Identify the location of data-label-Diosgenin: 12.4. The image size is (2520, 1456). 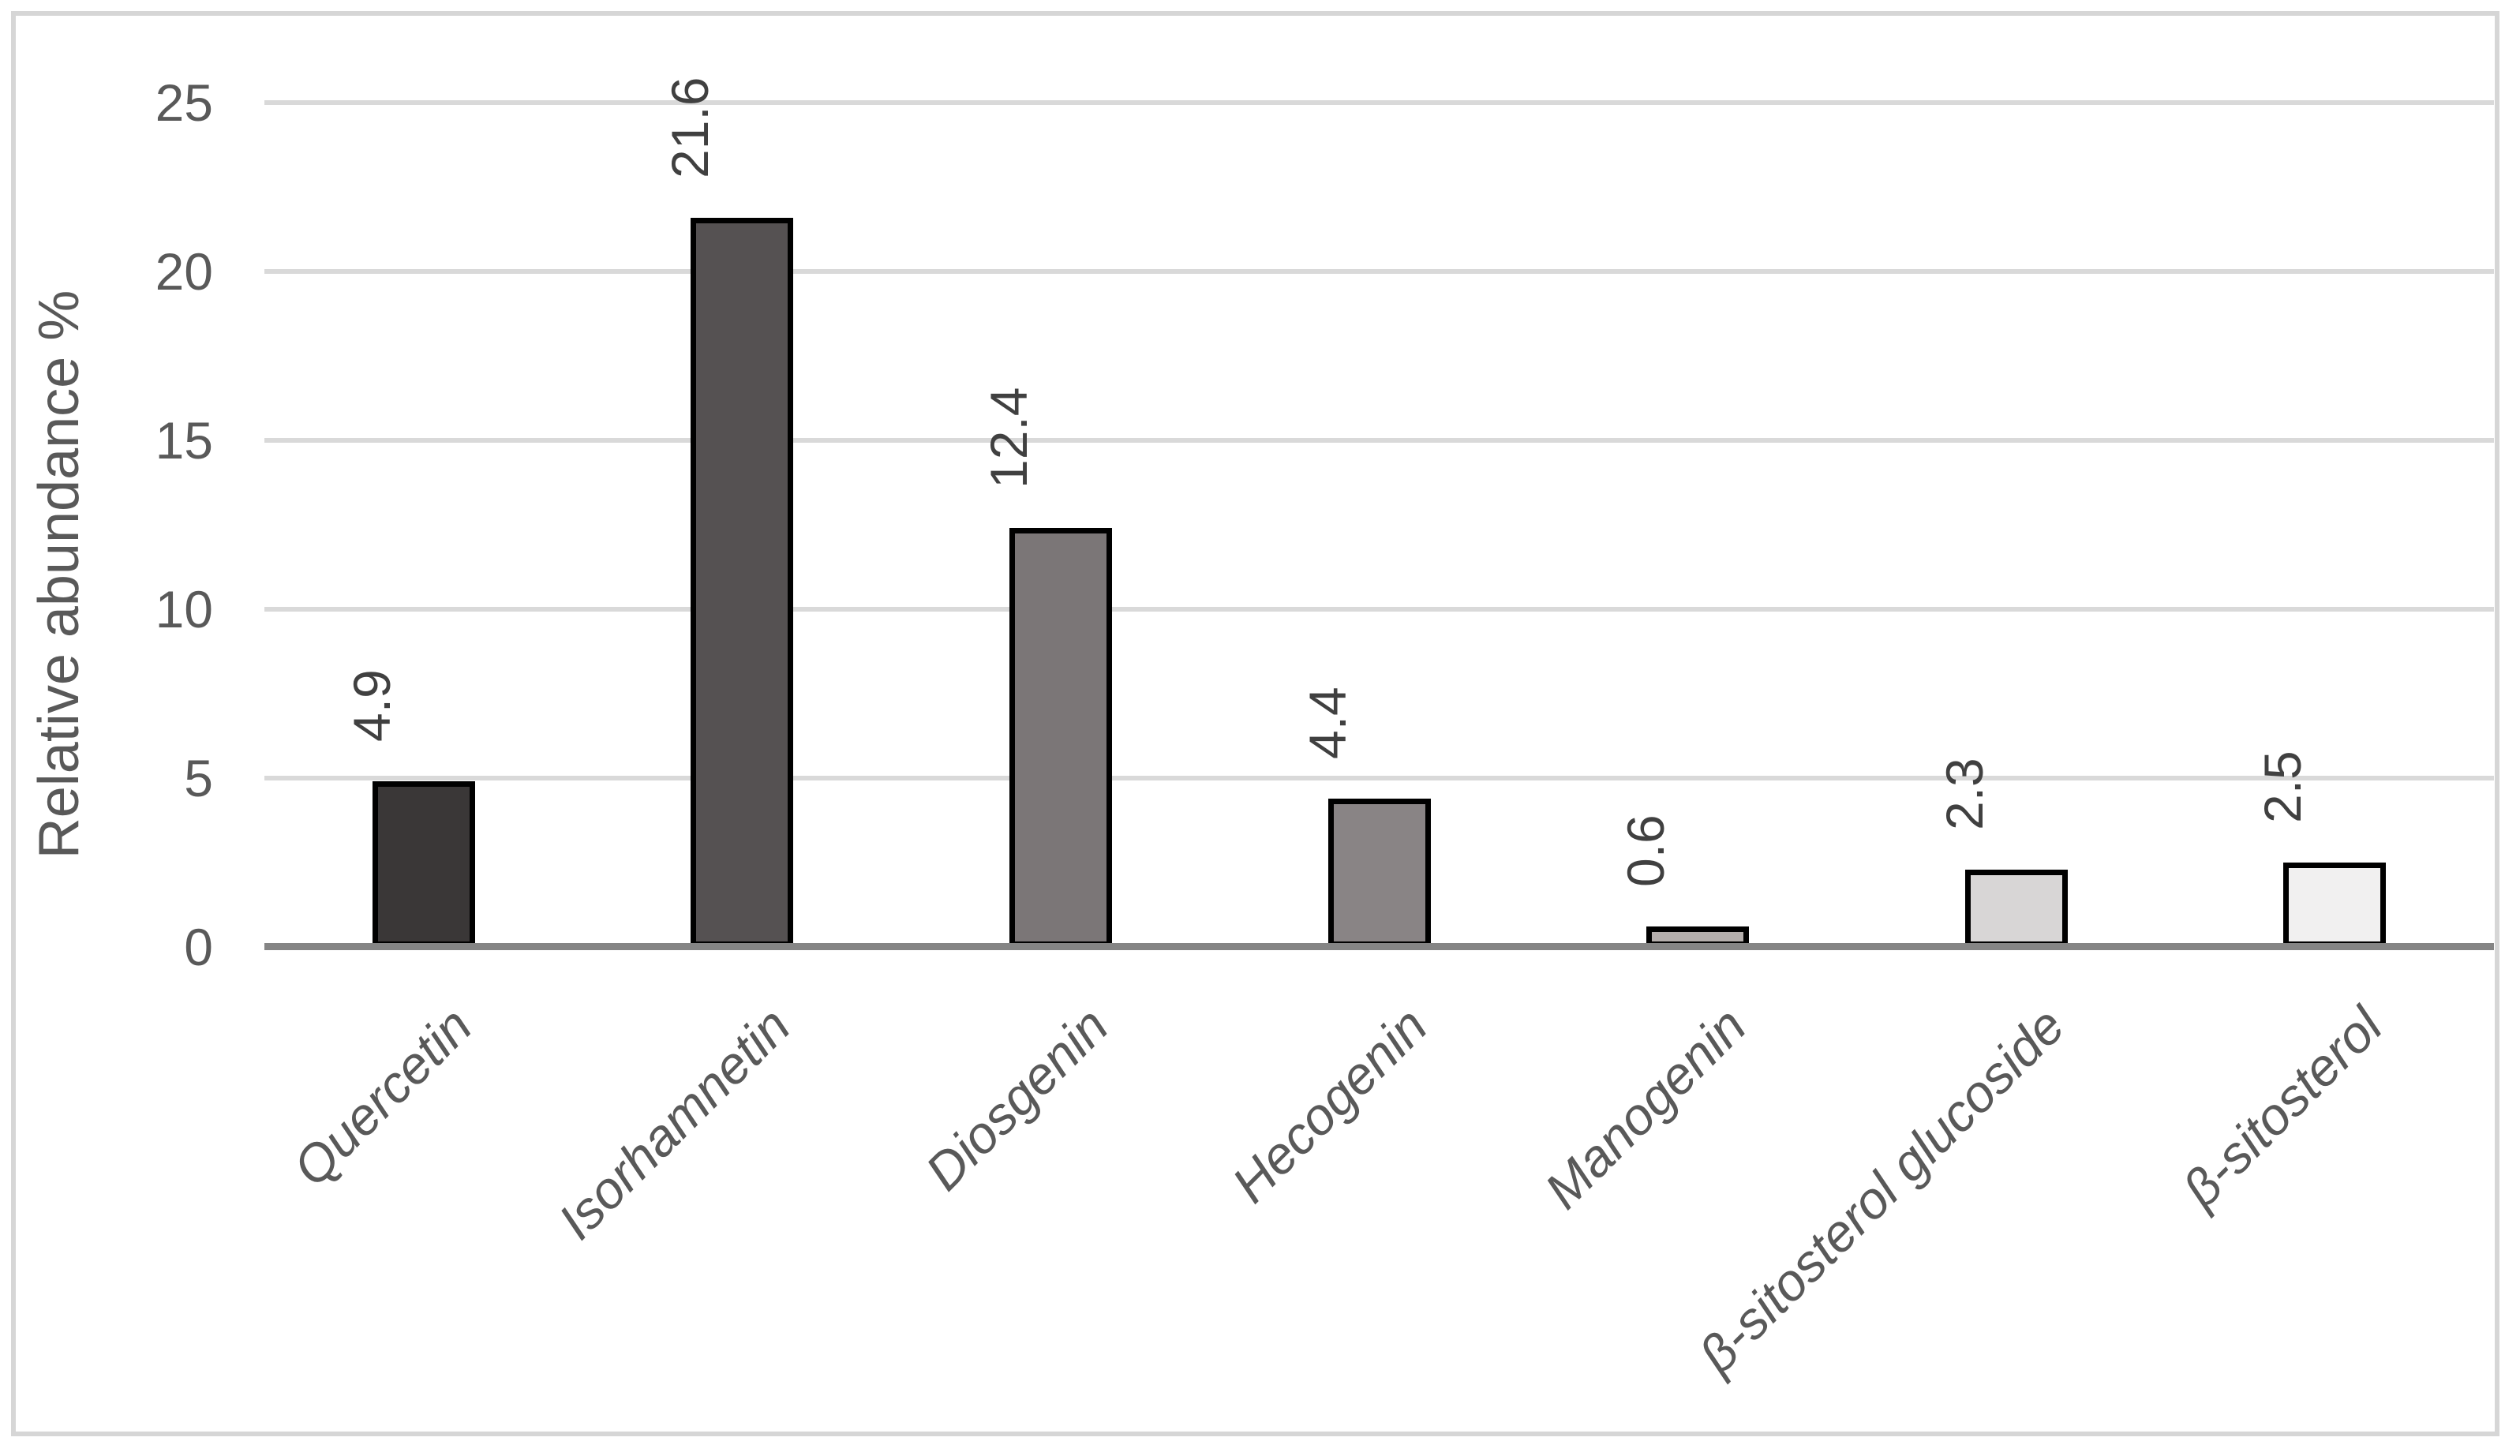
(1008, 438).